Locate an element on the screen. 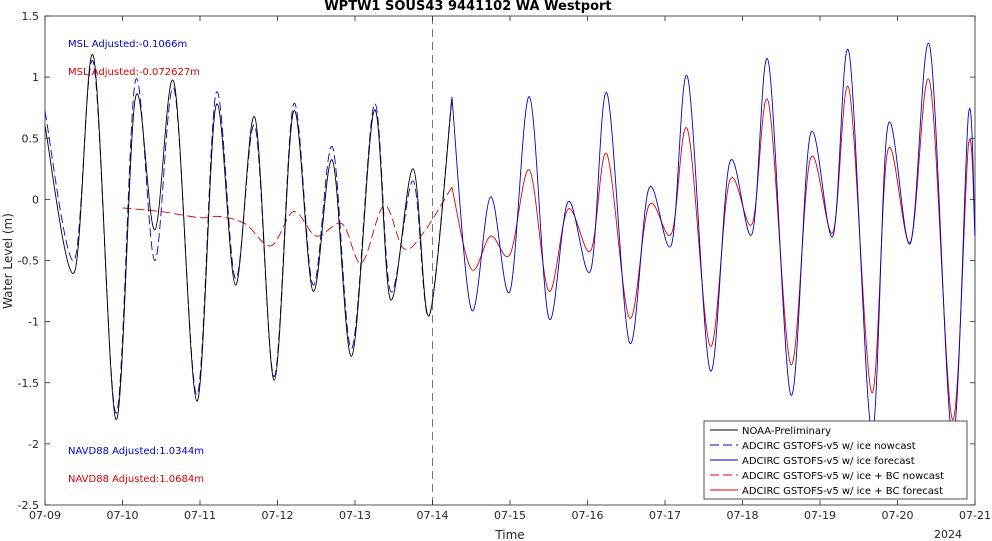 This screenshot has width=992, height=541. y-tick-label: -2 is located at coordinates (33, 444).